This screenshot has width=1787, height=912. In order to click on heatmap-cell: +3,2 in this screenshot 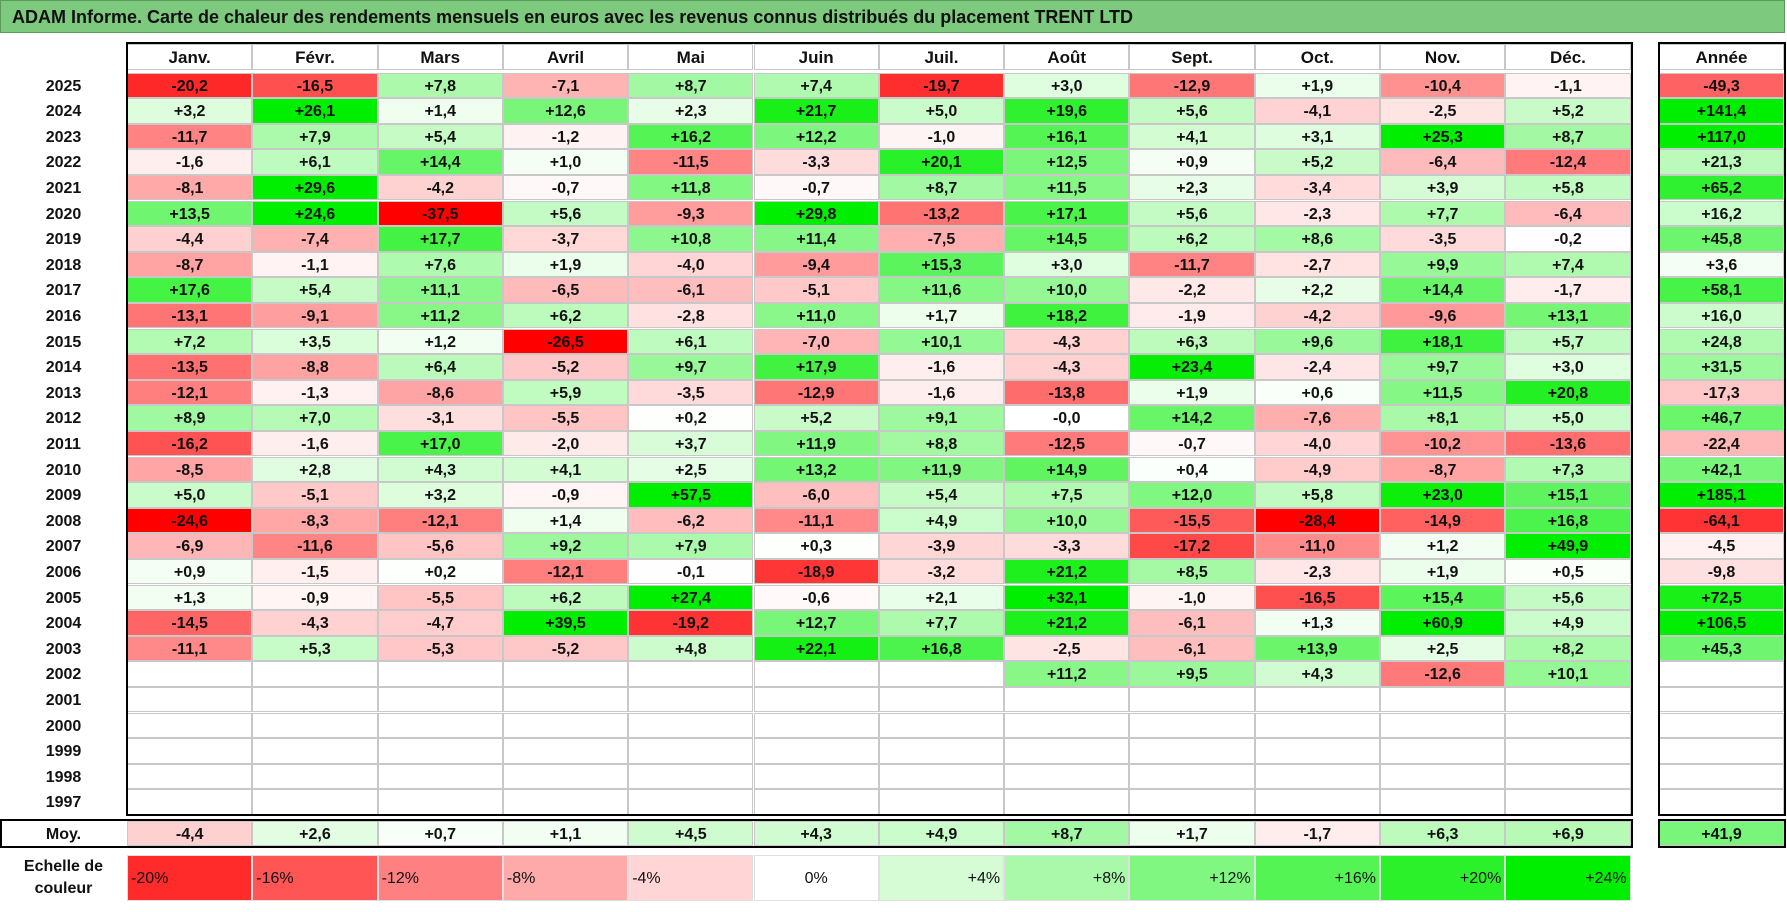, I will do `click(190, 111)`.